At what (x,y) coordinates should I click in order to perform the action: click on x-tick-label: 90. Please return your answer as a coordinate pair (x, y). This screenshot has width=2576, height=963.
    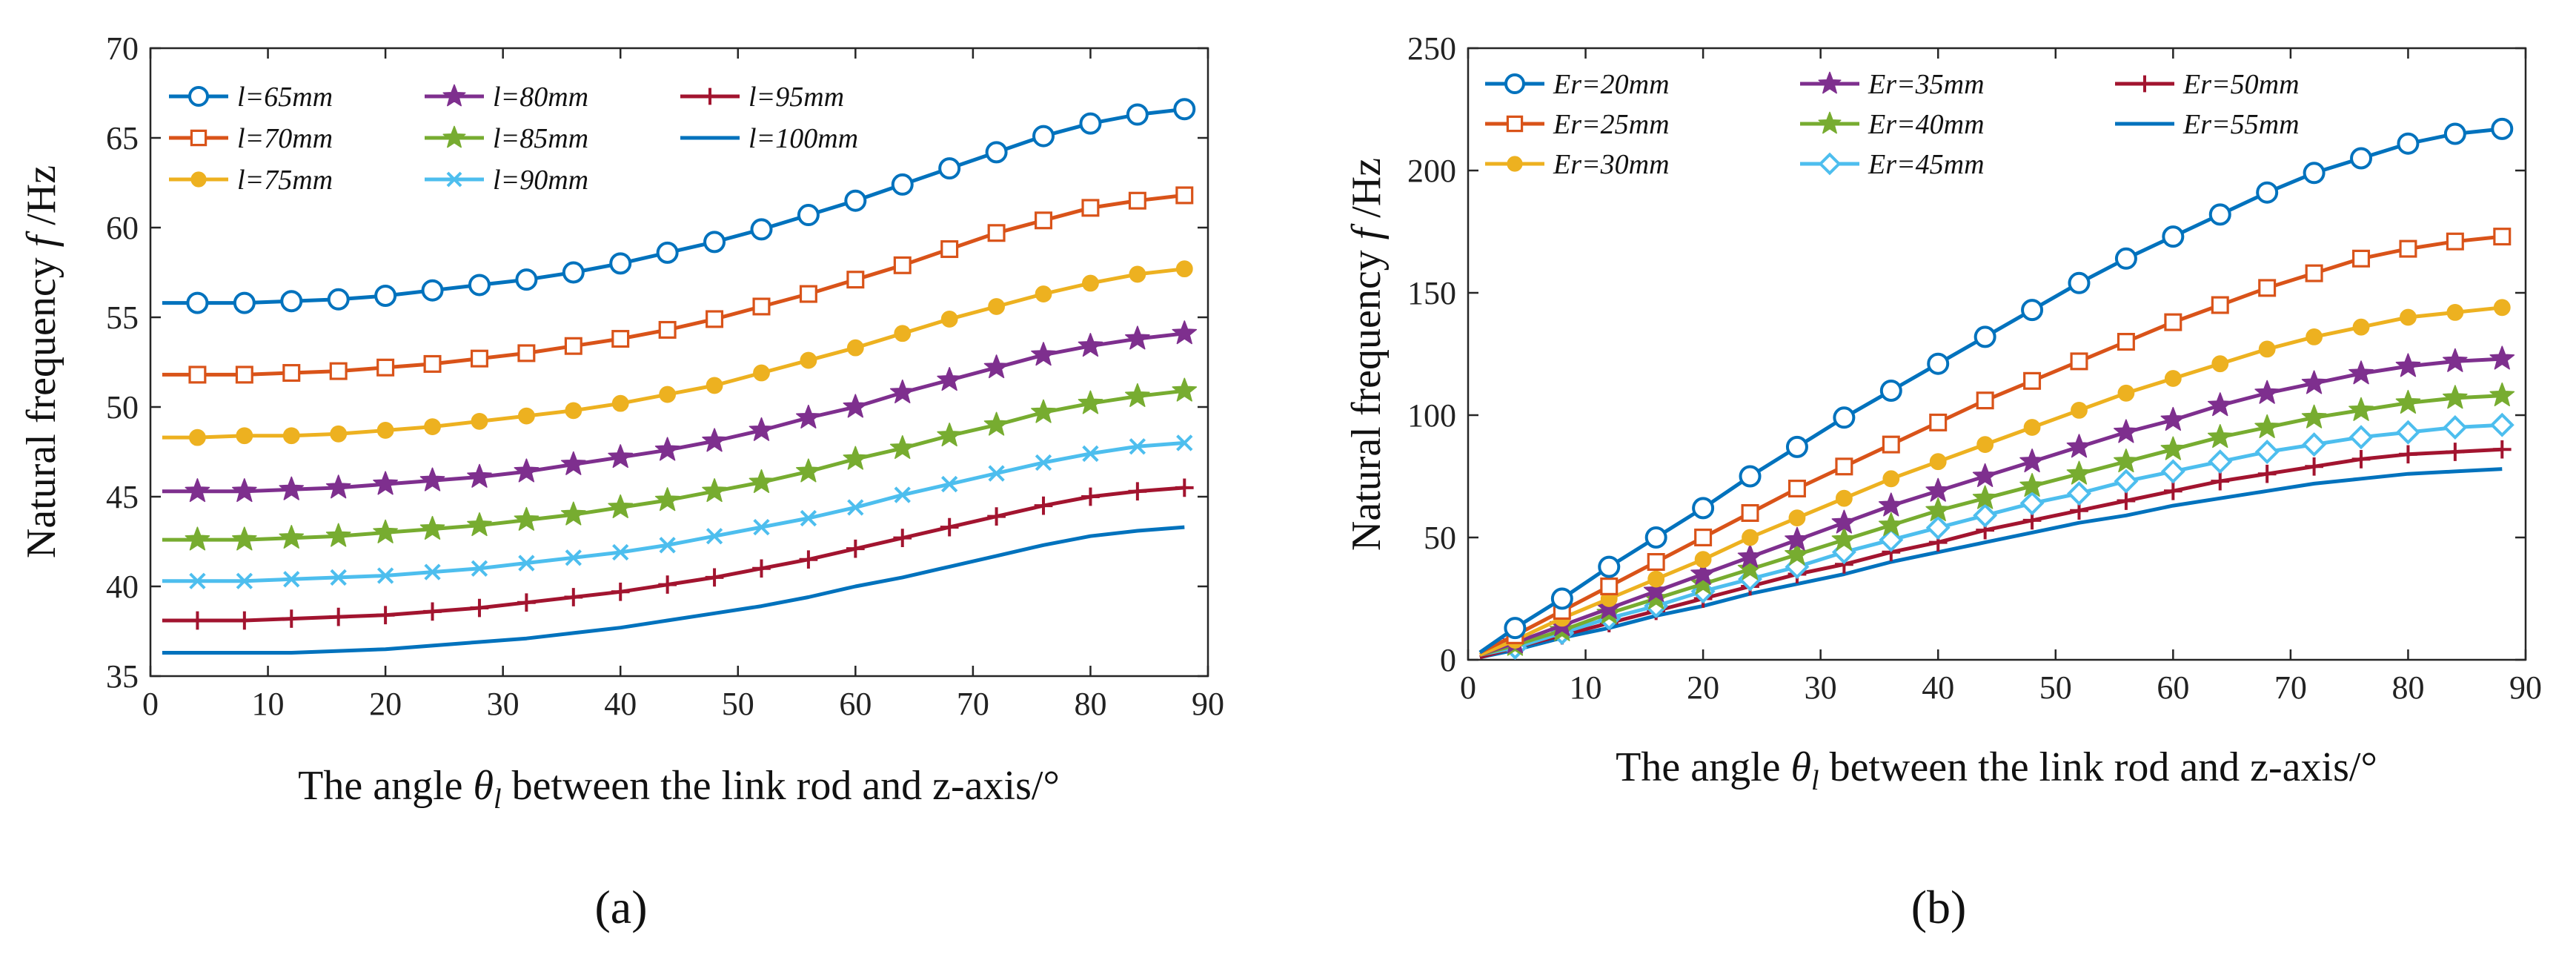
    Looking at the image, I should click on (2525, 687).